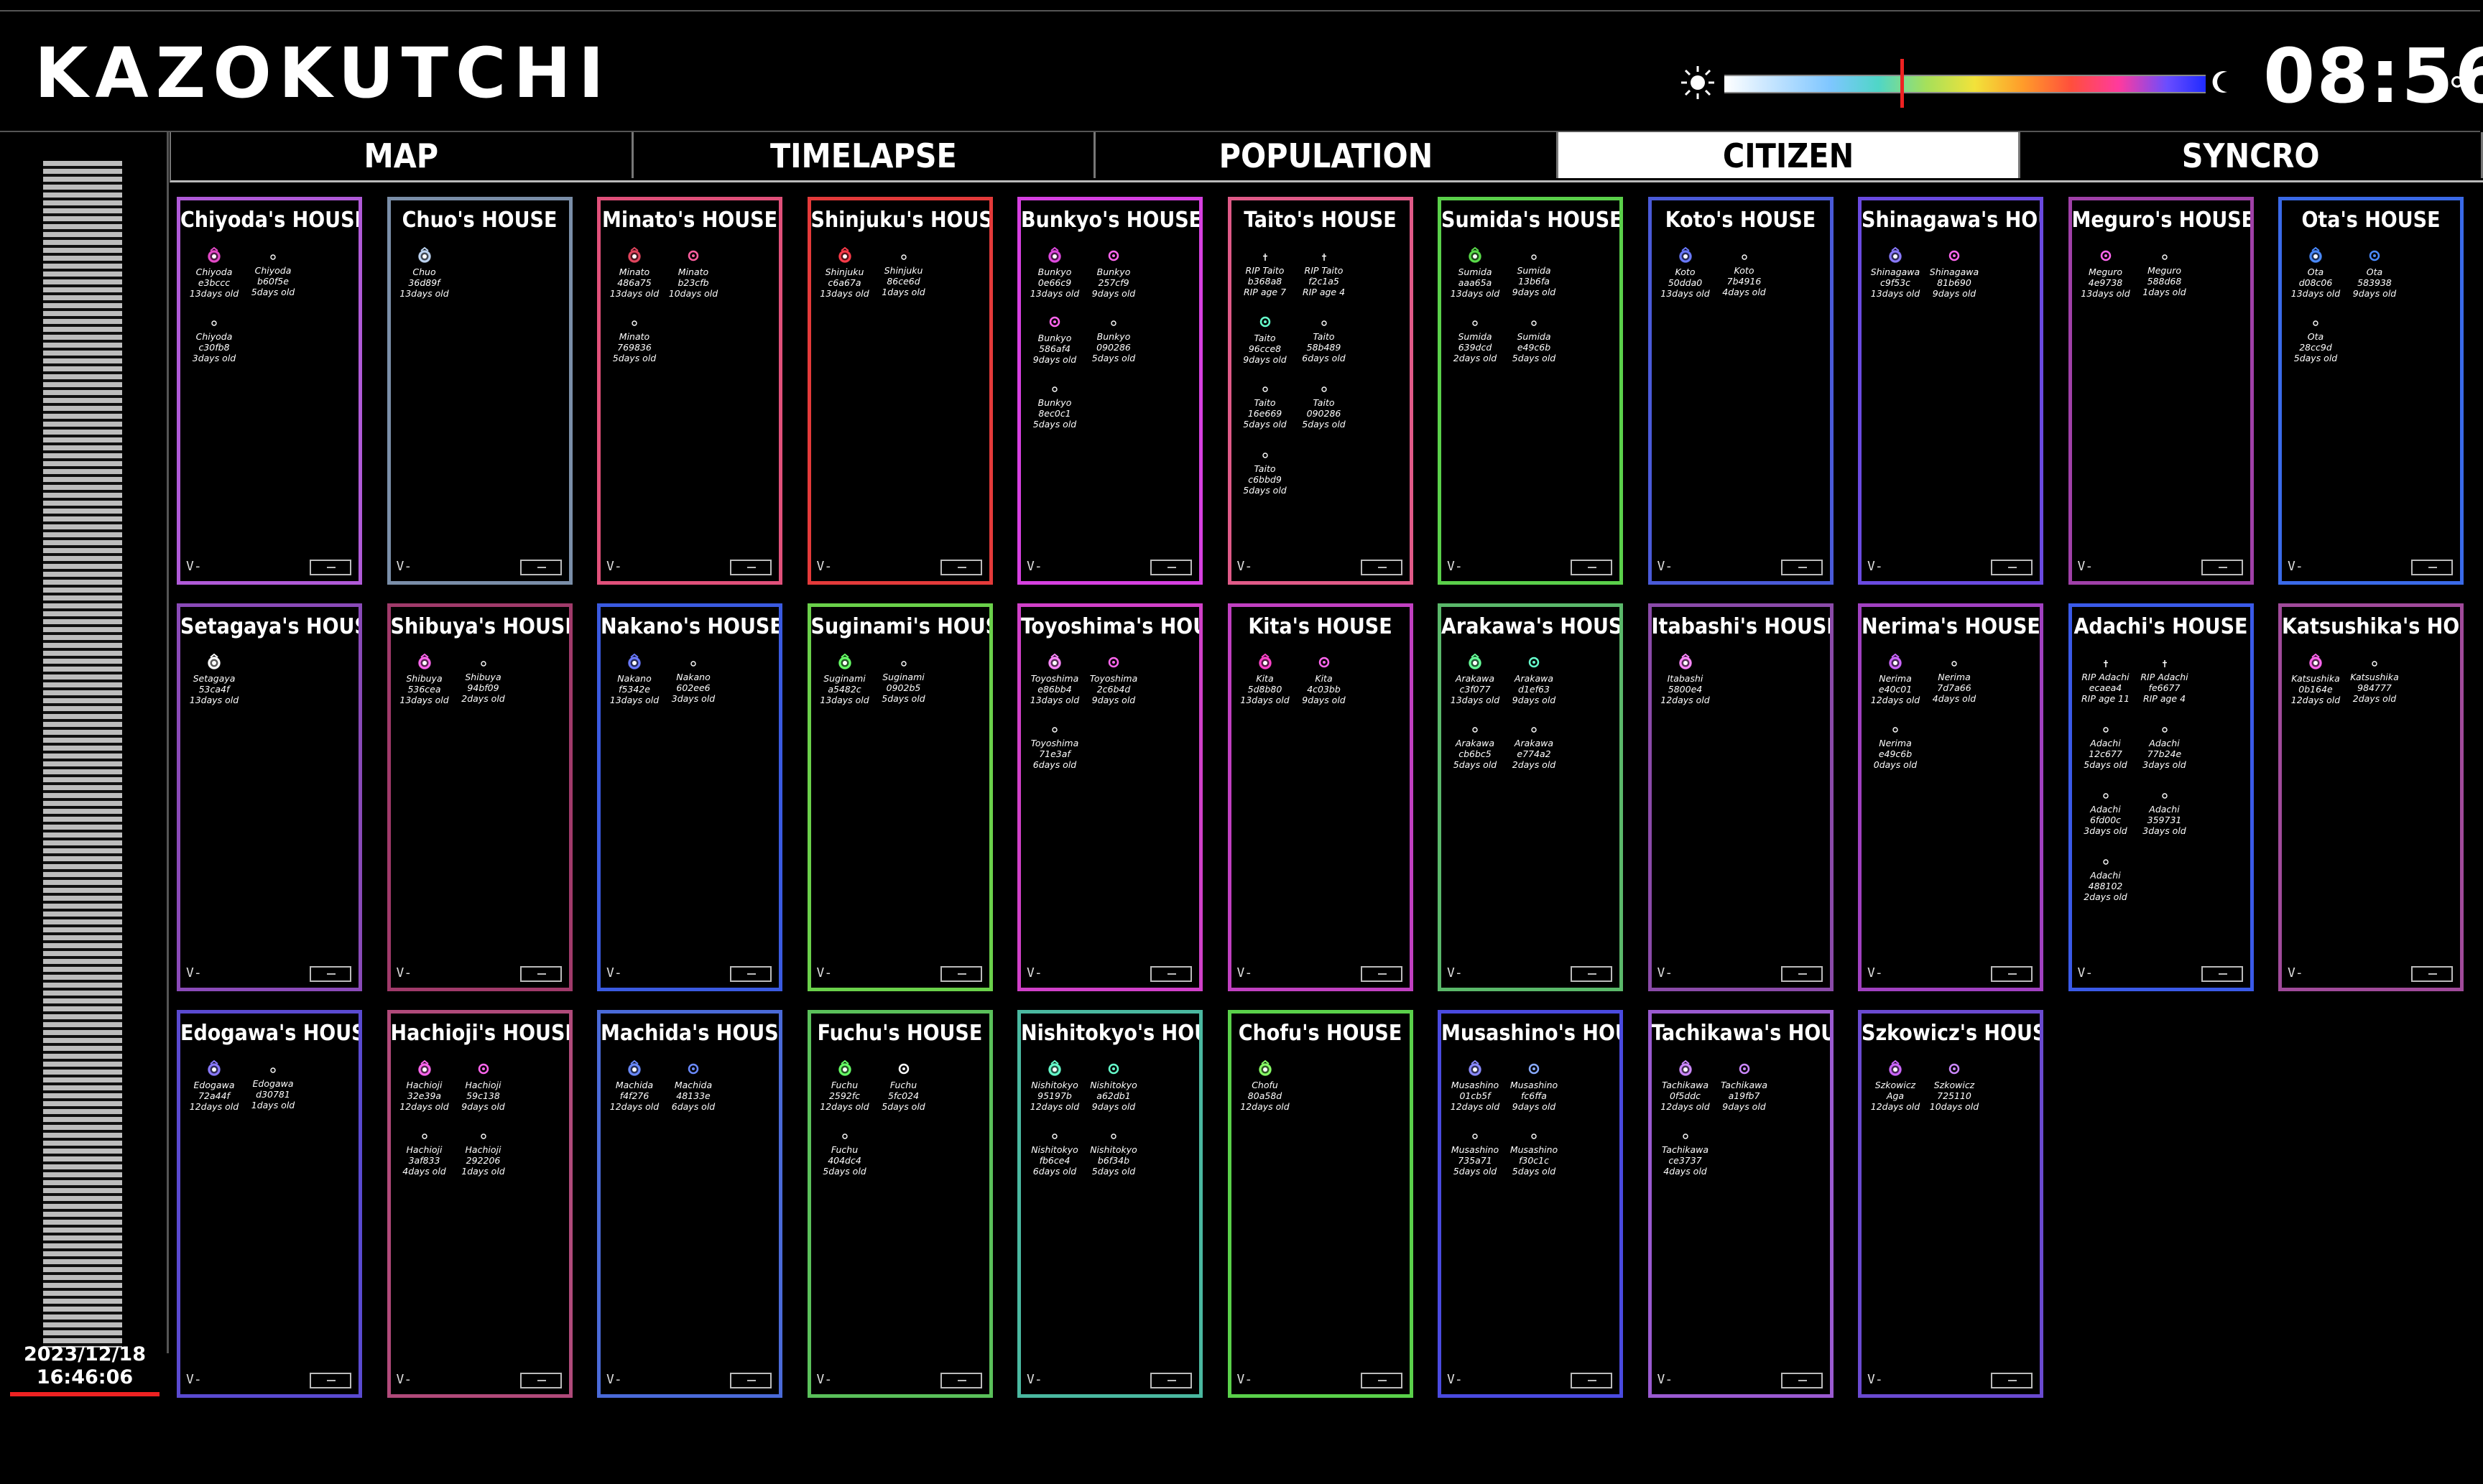  What do you see at coordinates (1113, 345) in the screenshot?
I see `citizen-item: Bunkyo 090286 5days old` at bounding box center [1113, 345].